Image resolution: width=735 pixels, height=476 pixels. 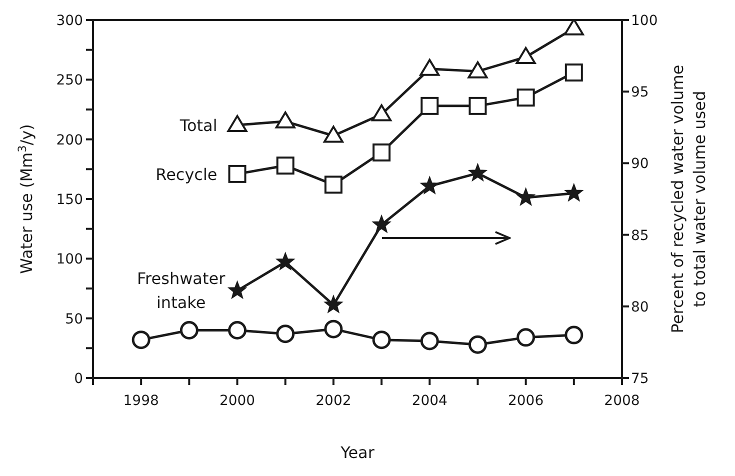 I want to click on y2-tick-label: 75, so click(x=640, y=378).